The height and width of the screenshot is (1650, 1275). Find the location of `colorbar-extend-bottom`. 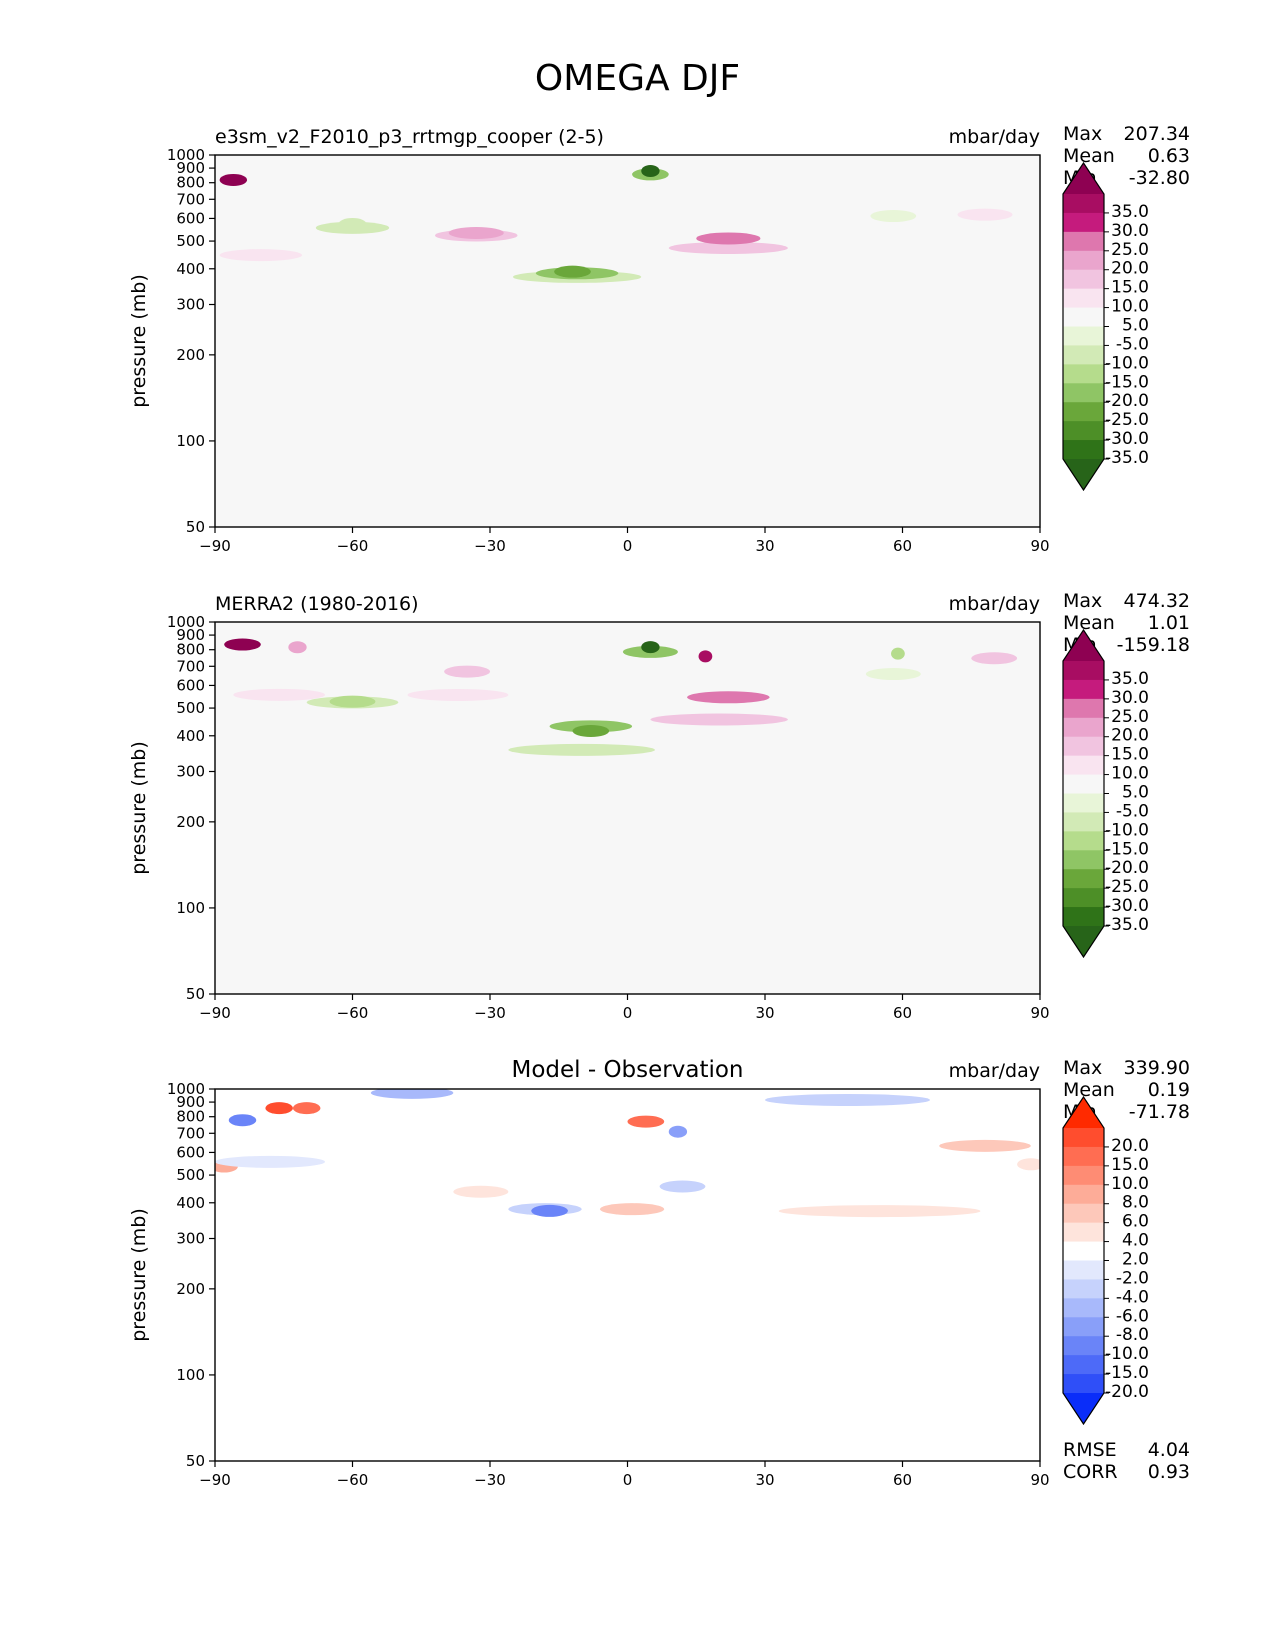

colorbar-extend-bottom is located at coordinates (1083, 1408).